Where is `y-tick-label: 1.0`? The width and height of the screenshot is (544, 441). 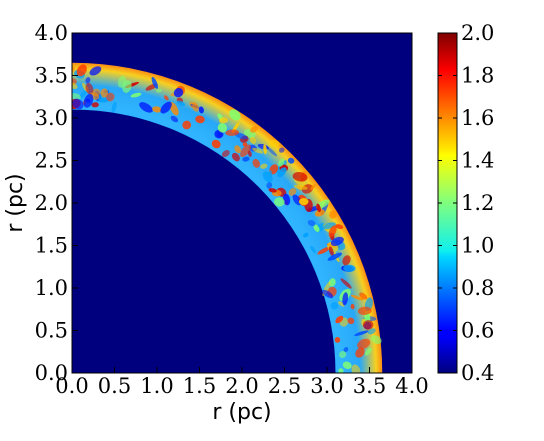 y-tick-label: 1.0 is located at coordinates (51, 288).